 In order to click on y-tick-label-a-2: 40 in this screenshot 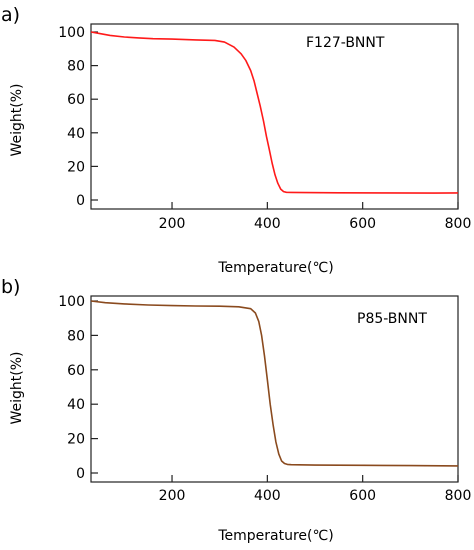, I will do `click(76, 134)`.